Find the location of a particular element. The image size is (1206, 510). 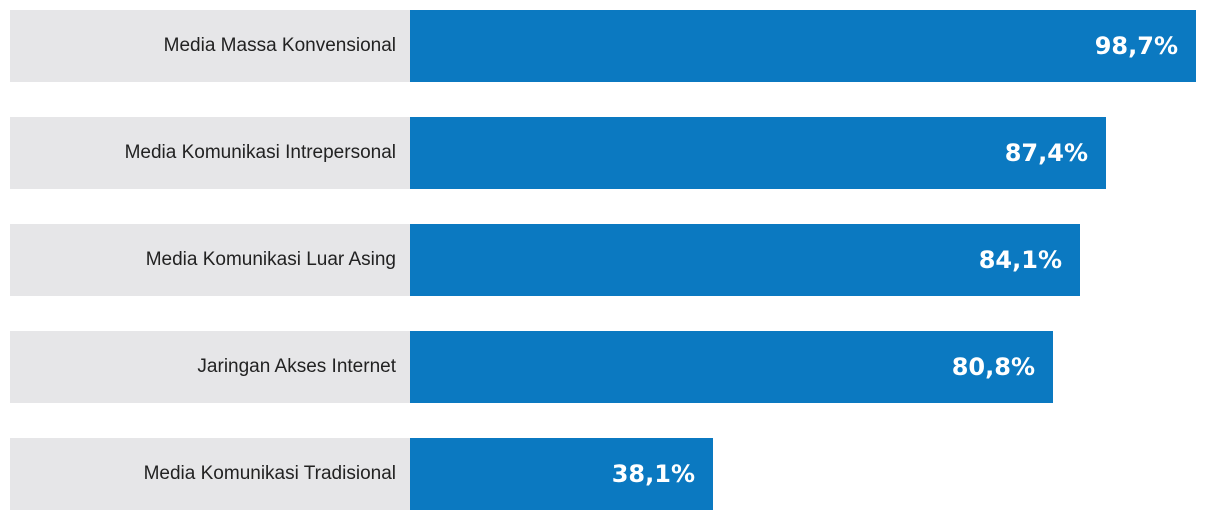

category-label-box: Media Massa Konvensional is located at coordinates (210, 46).